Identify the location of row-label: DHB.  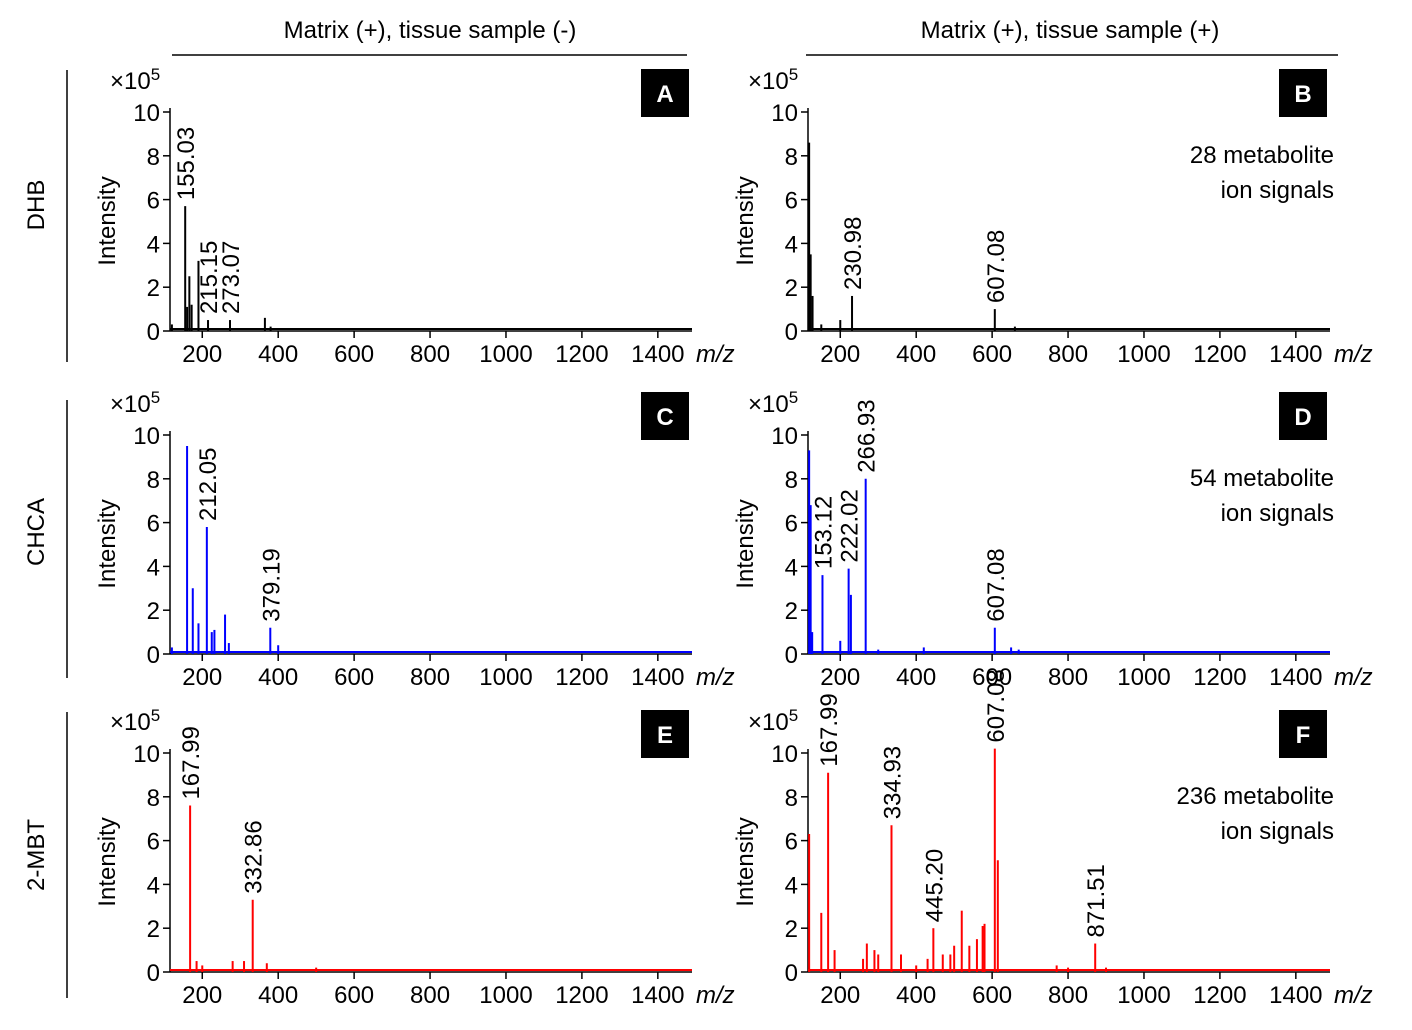
(36, 205).